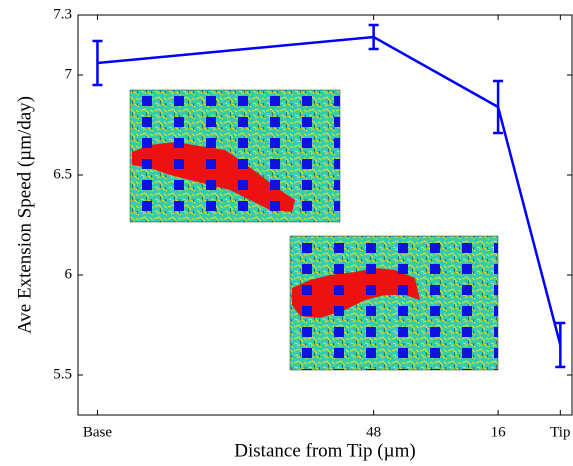 This screenshot has width=573, height=466. What do you see at coordinates (62, 374) in the screenshot?
I see `y-tick-label: 5.5` at bounding box center [62, 374].